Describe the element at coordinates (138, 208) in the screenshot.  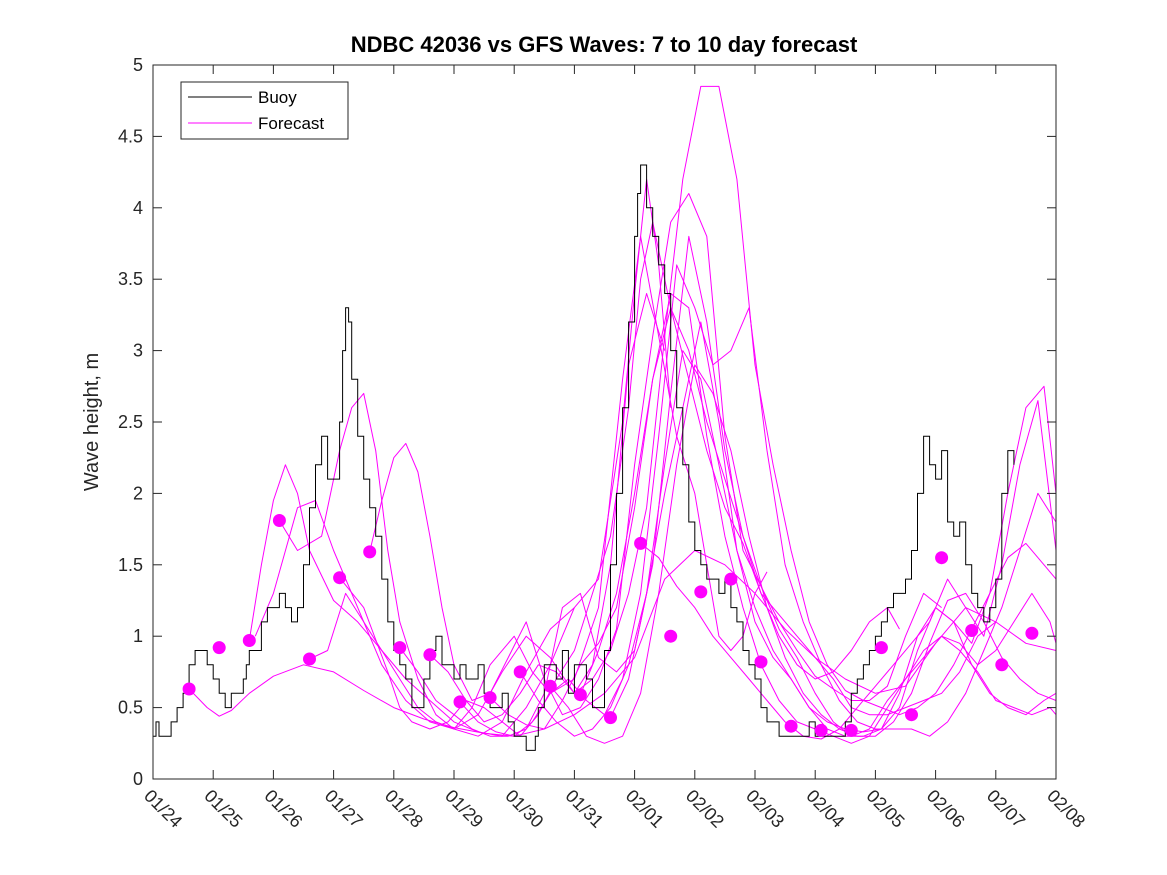
I see `y-tick-label: 4` at that location.